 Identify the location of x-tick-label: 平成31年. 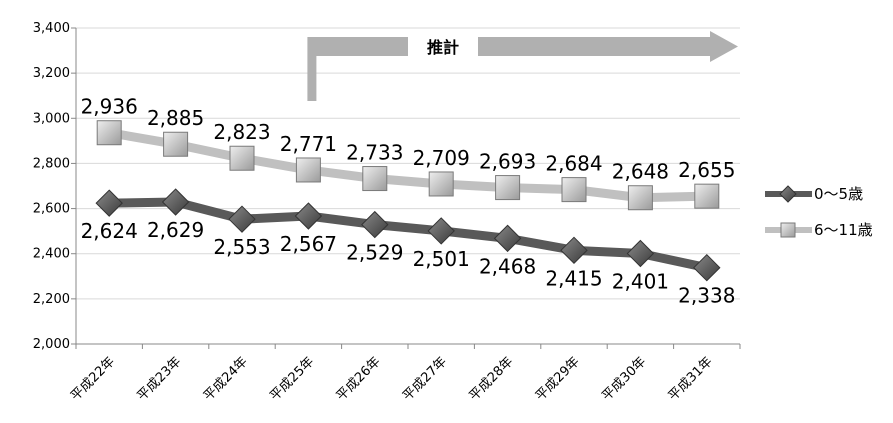
(691, 379).